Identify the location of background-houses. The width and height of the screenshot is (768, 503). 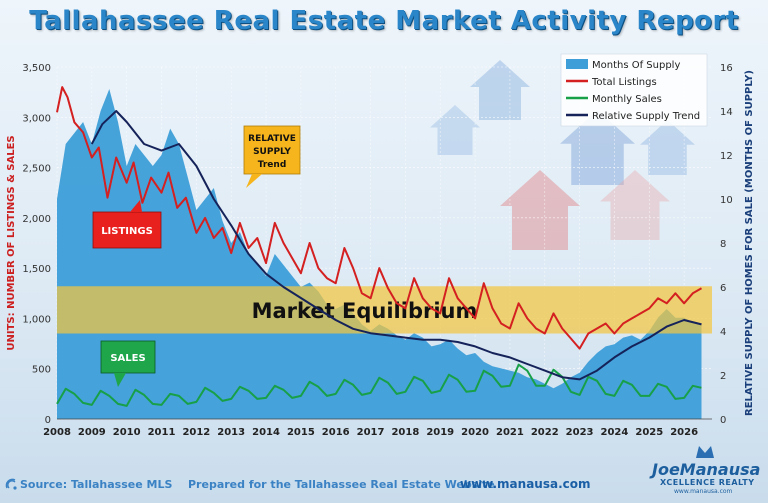
(562, 155).